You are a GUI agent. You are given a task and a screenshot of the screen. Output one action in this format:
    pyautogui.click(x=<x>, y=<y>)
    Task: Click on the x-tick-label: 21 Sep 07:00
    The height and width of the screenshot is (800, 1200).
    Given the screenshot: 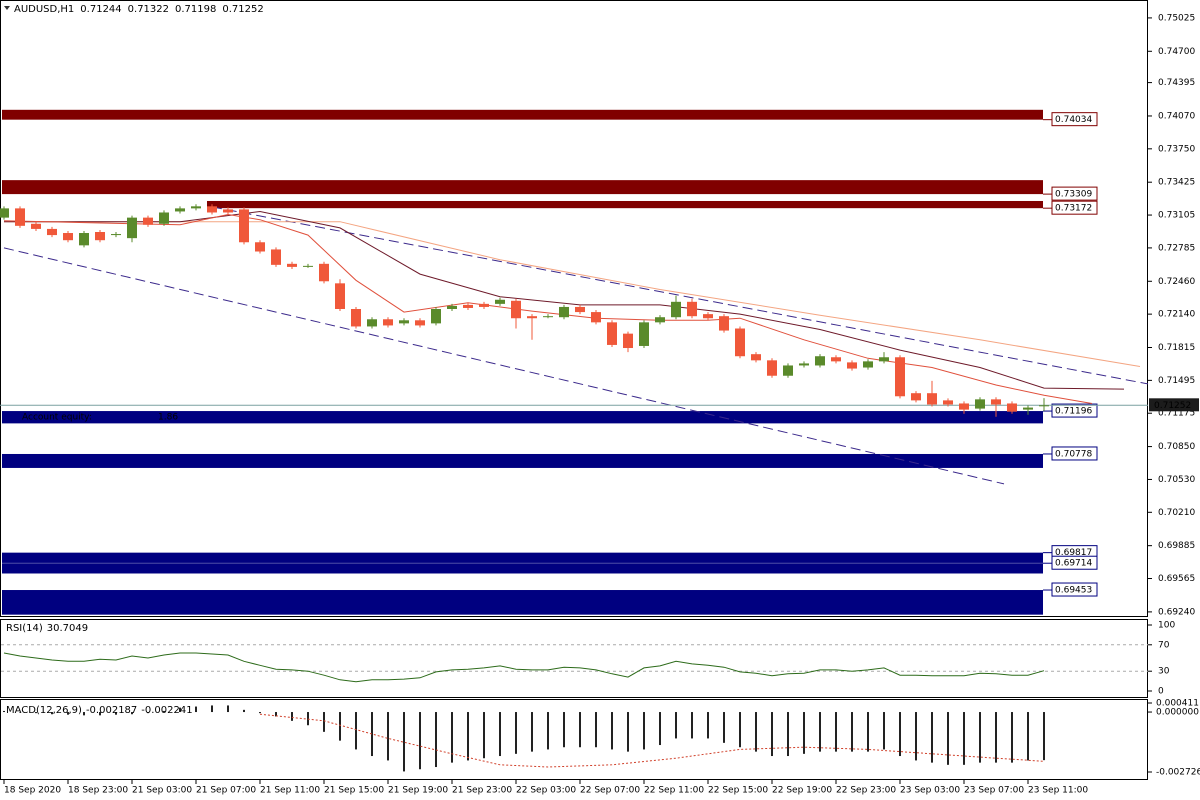 What is the action you would take?
    pyautogui.click(x=226, y=791)
    